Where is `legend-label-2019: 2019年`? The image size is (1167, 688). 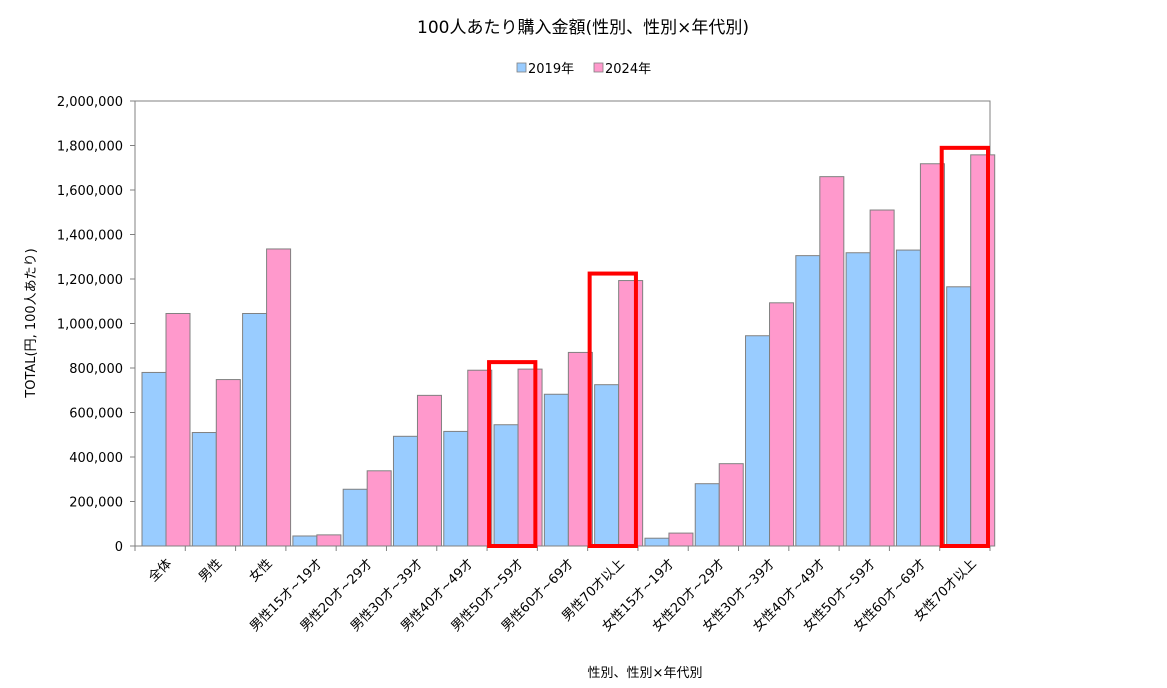 legend-label-2019: 2019年 is located at coordinates (551, 69).